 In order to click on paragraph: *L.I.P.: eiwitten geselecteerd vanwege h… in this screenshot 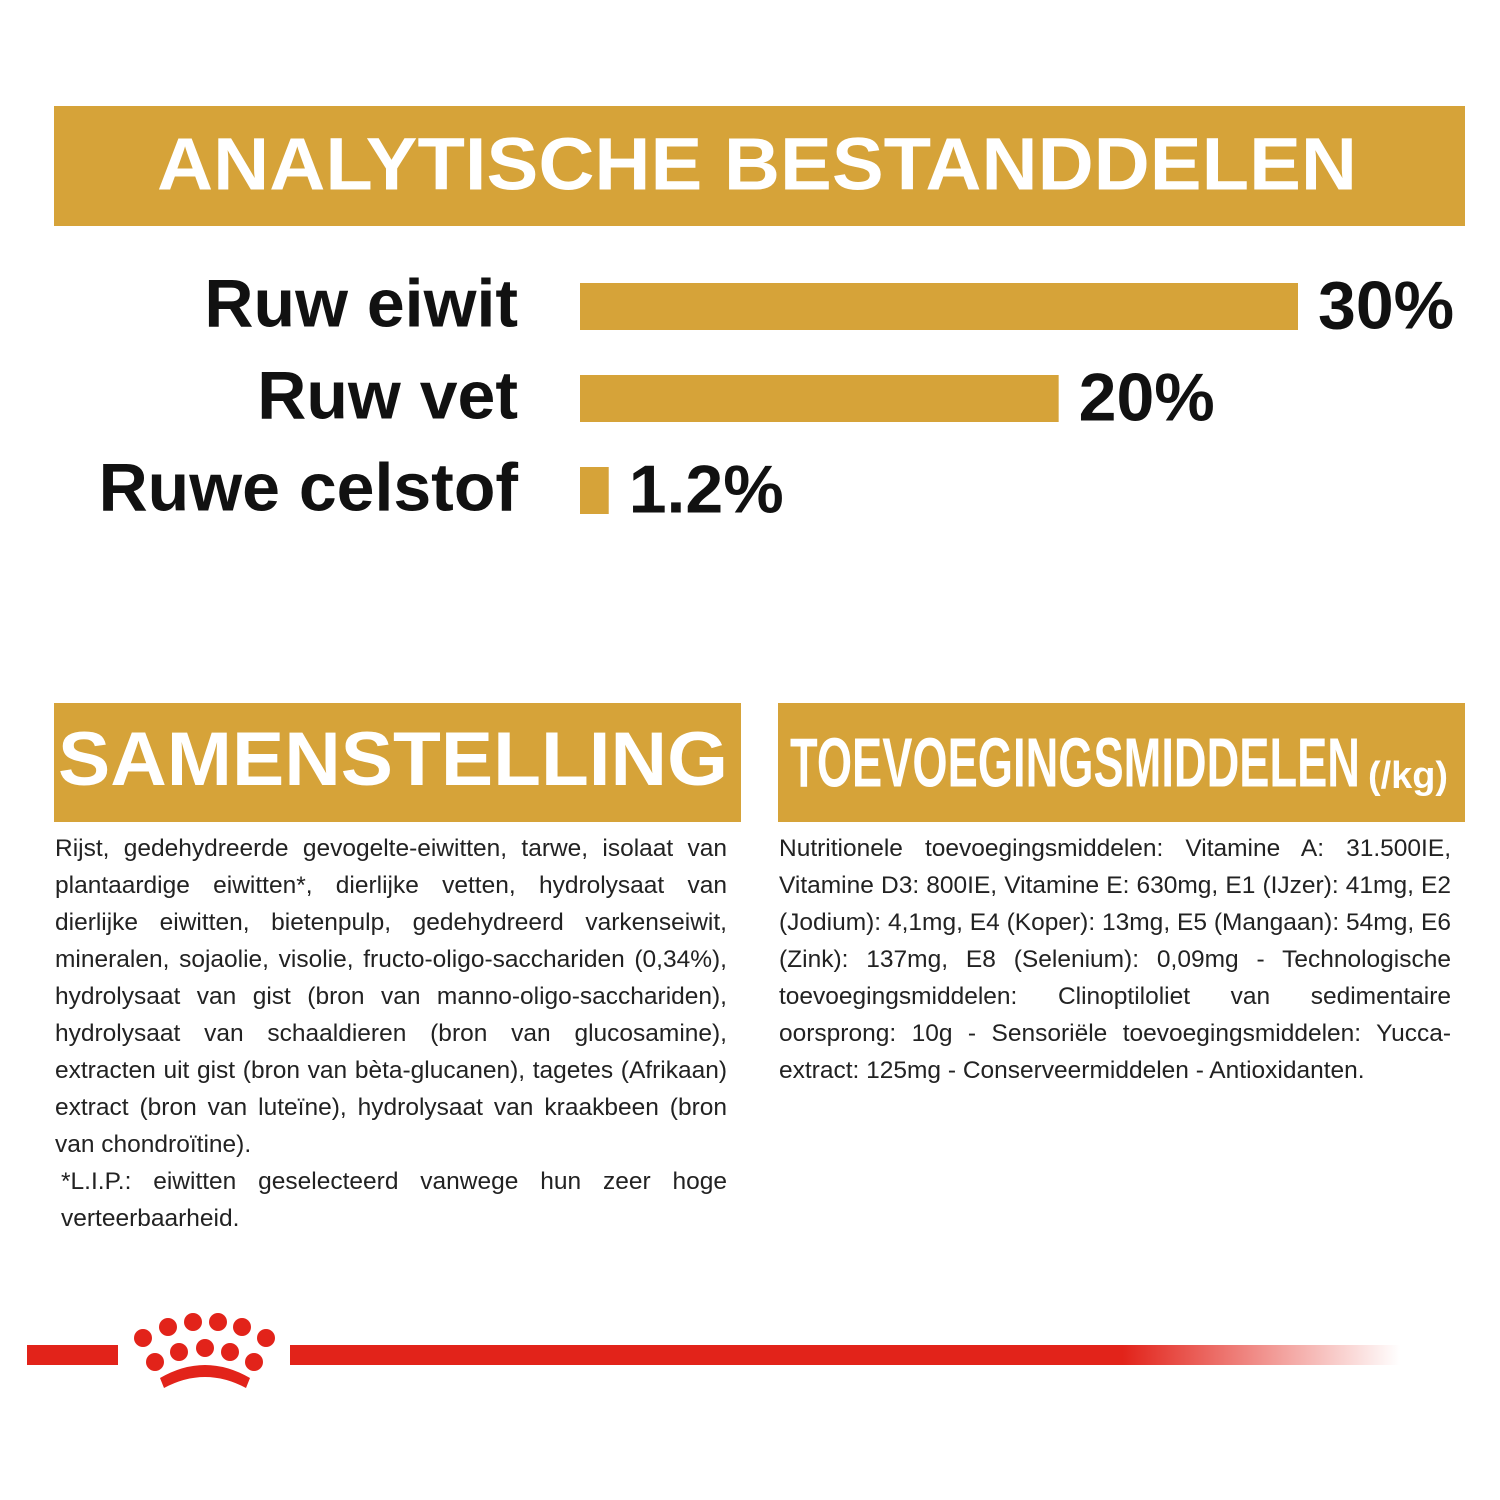, I will do `click(394, 1200)`.